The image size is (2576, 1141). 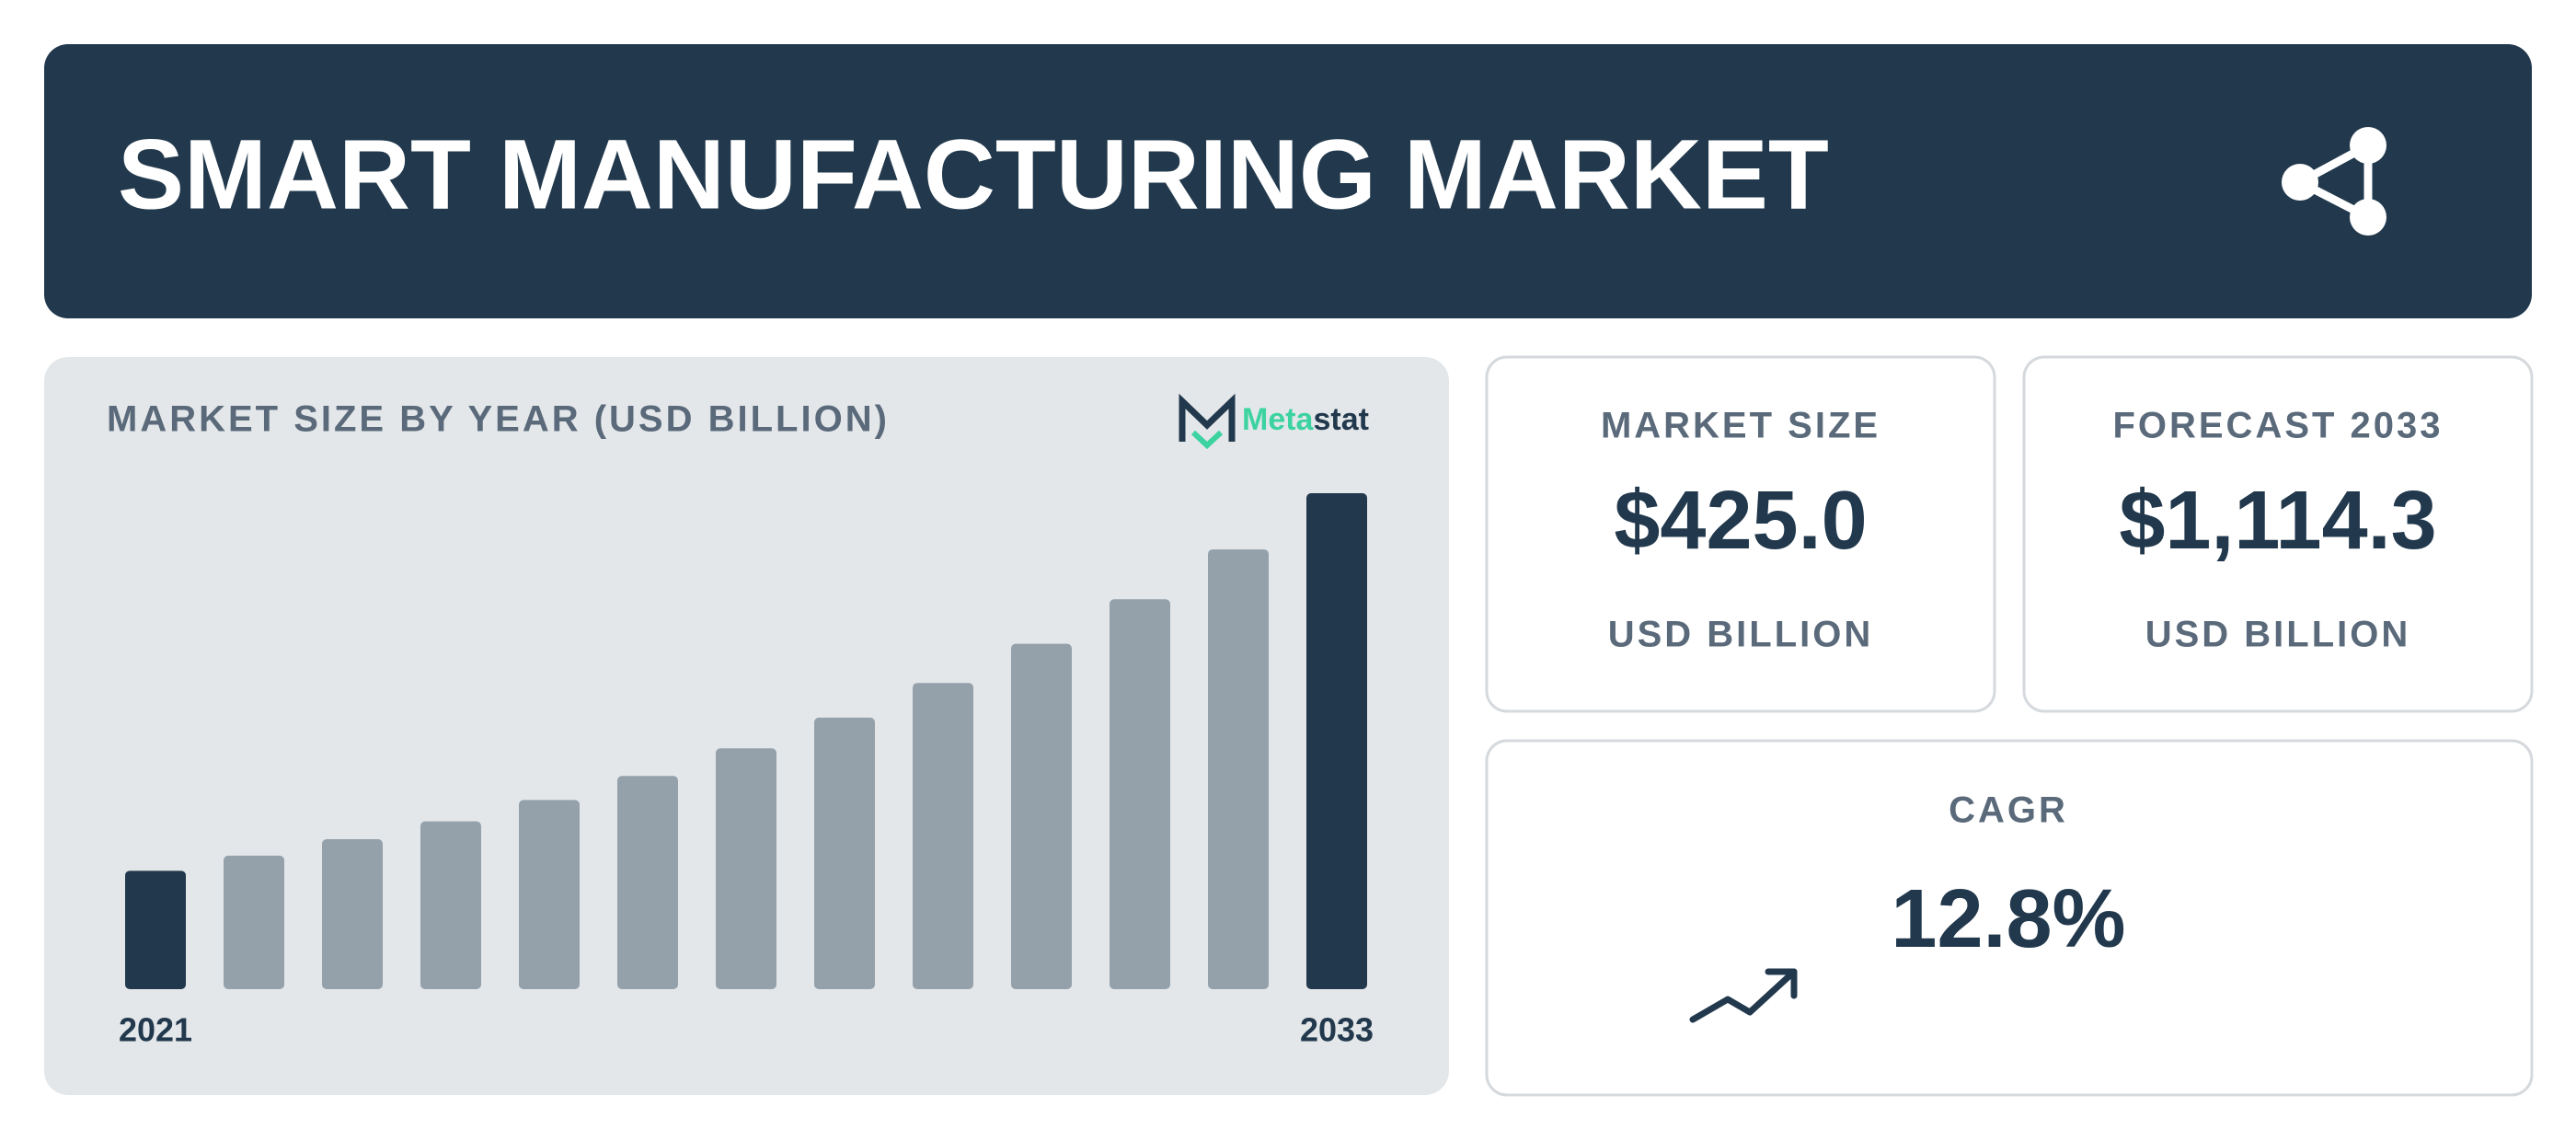 What do you see at coordinates (498, 420) in the screenshot?
I see `chart-title: MARKET SIZE BY YEAR (USD BILLION)` at bounding box center [498, 420].